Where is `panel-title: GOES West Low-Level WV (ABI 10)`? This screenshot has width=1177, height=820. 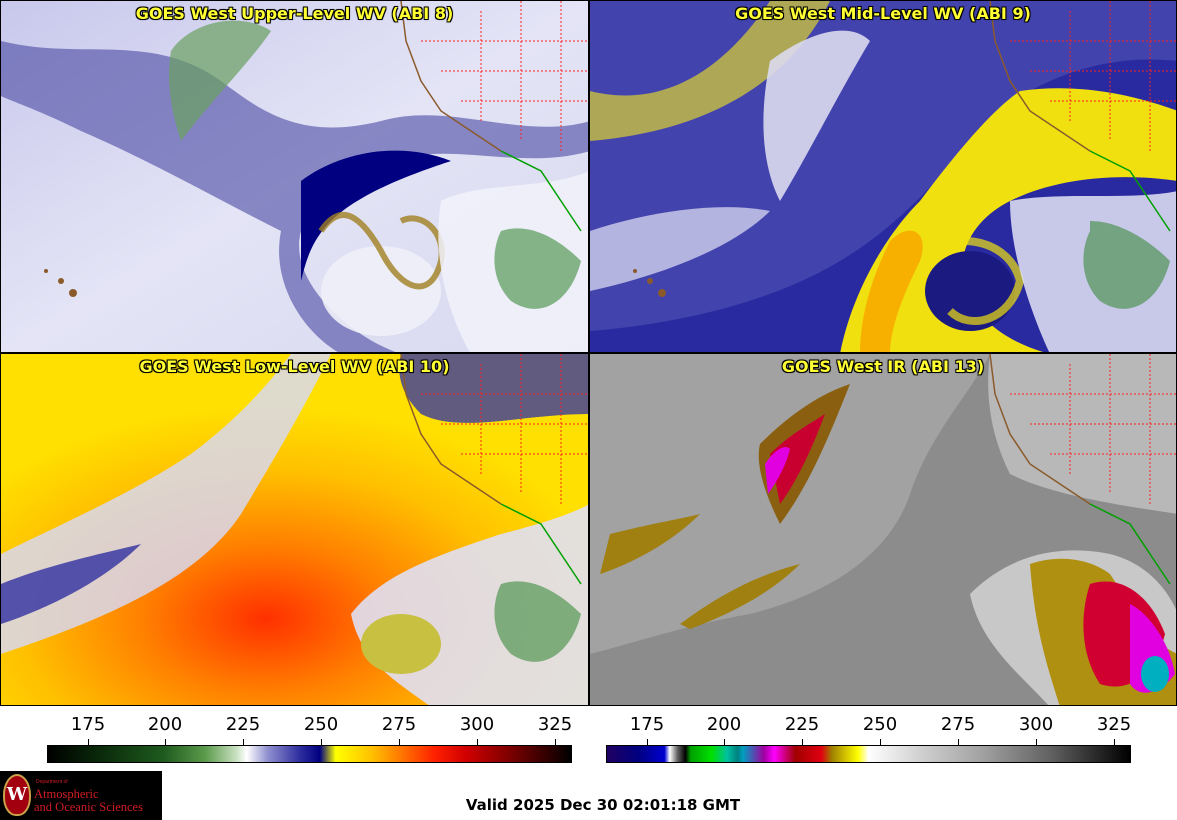 panel-title: GOES West Low-Level WV (ABI 10) is located at coordinates (294, 366).